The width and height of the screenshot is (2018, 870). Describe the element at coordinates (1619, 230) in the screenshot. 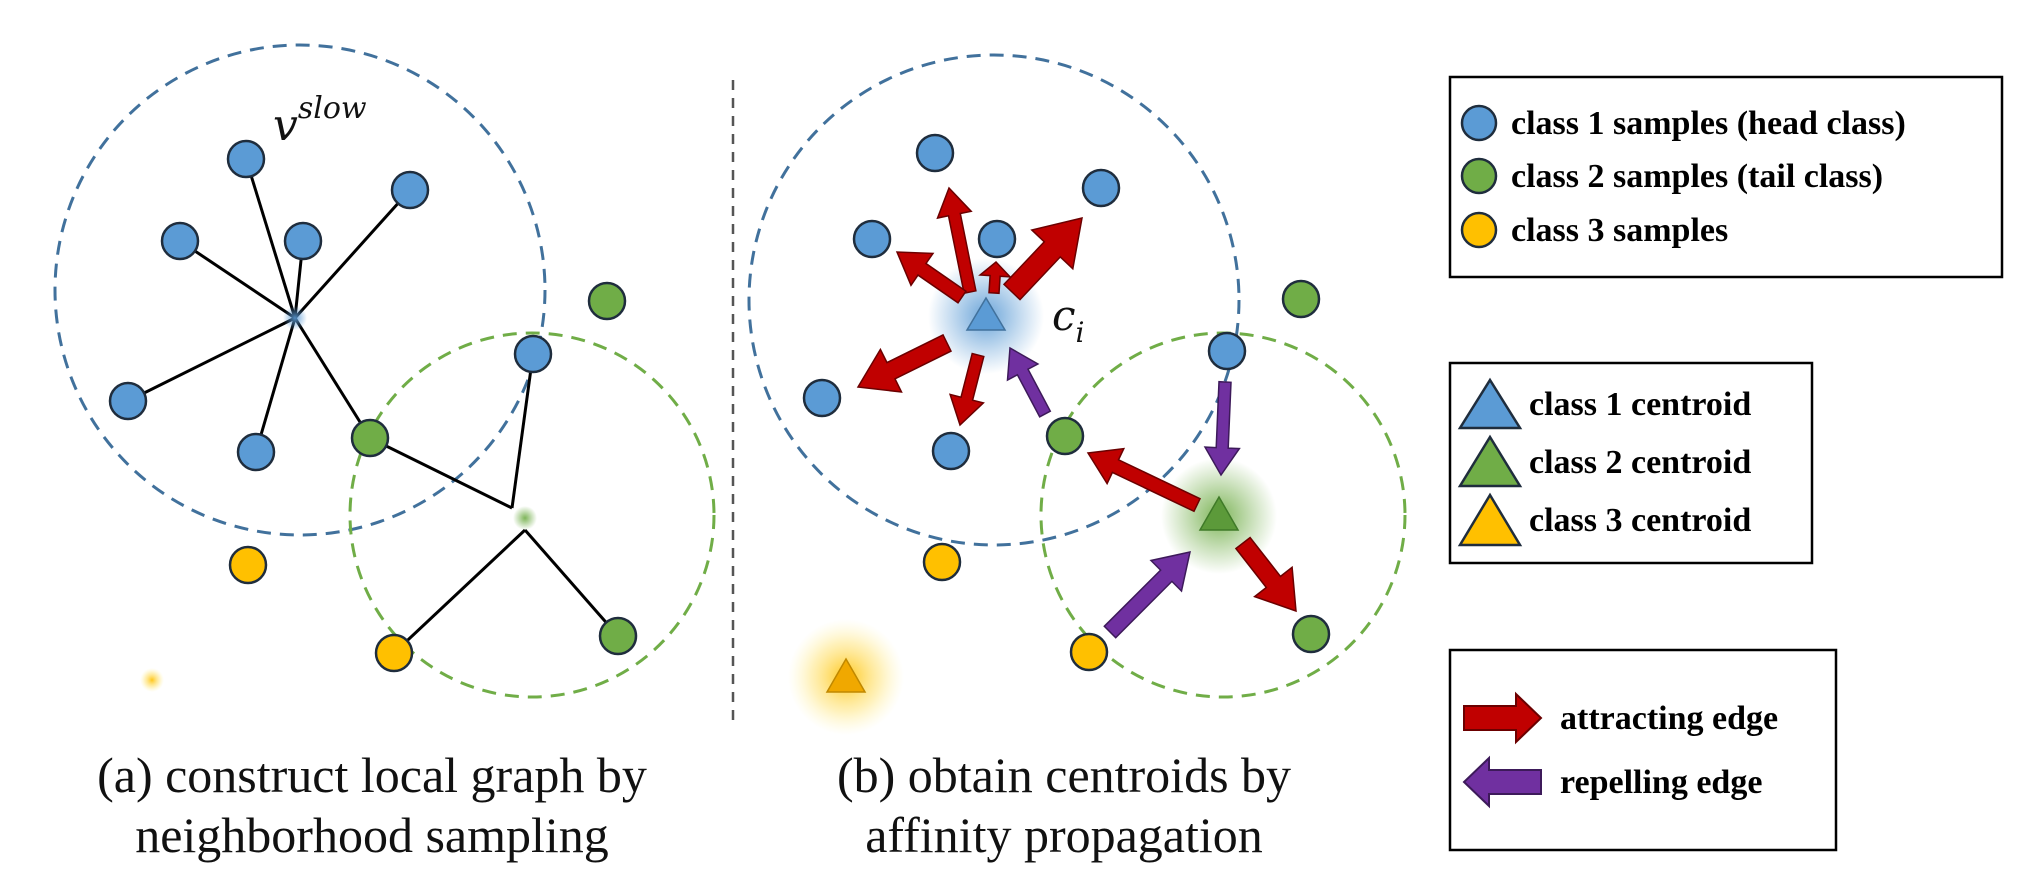

I see `legend-sample-label-3: class 3 samples` at that location.